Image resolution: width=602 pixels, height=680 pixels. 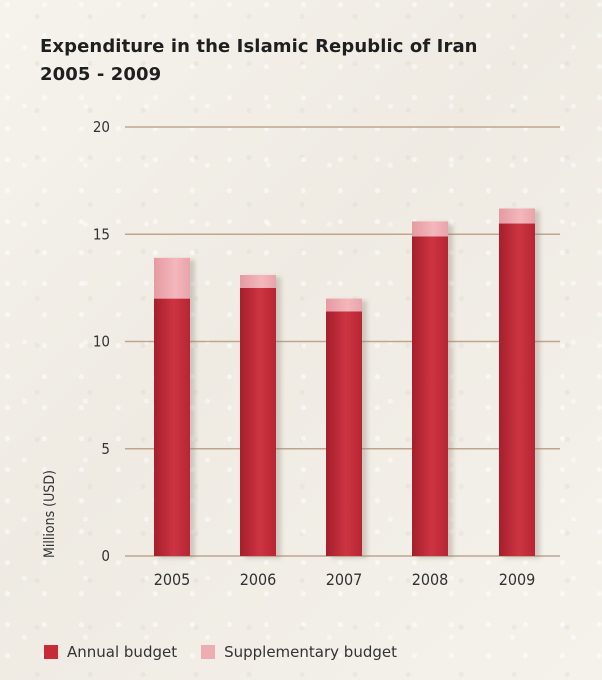 What do you see at coordinates (430, 579) in the screenshot?
I see `x-tick-label-2008: 2008` at bounding box center [430, 579].